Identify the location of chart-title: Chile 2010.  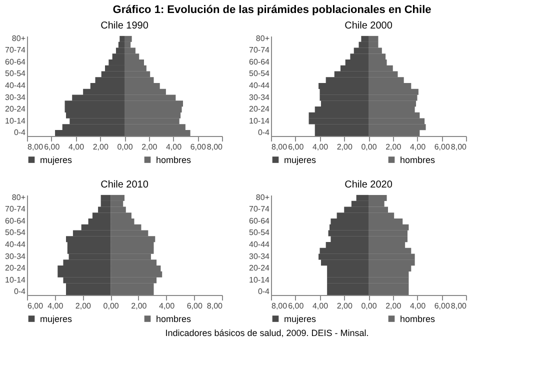
(124, 184).